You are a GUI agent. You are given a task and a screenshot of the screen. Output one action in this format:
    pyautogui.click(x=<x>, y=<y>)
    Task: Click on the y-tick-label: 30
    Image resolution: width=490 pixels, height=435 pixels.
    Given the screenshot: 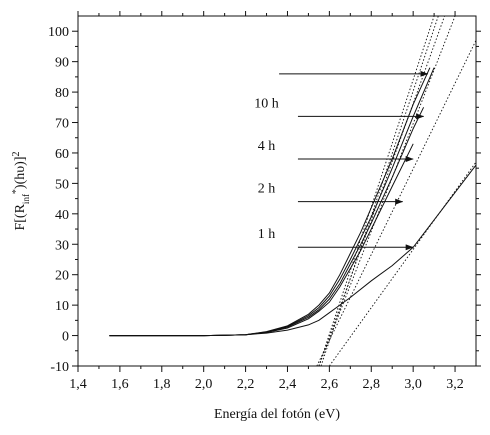 What is the action you would take?
    pyautogui.click(x=62, y=245)
    